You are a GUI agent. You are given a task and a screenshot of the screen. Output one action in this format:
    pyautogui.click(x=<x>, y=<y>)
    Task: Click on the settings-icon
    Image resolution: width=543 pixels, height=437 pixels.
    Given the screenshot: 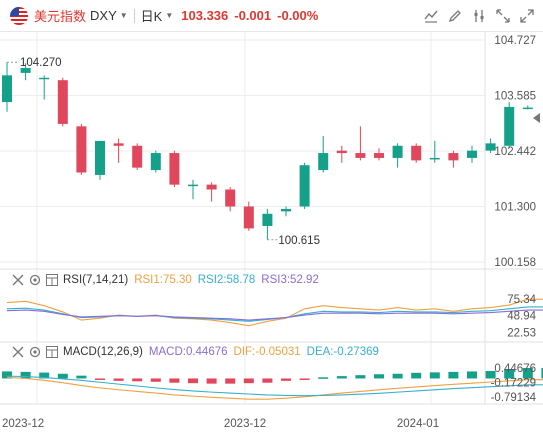 What is the action you would take?
    pyautogui.click(x=479, y=16)
    